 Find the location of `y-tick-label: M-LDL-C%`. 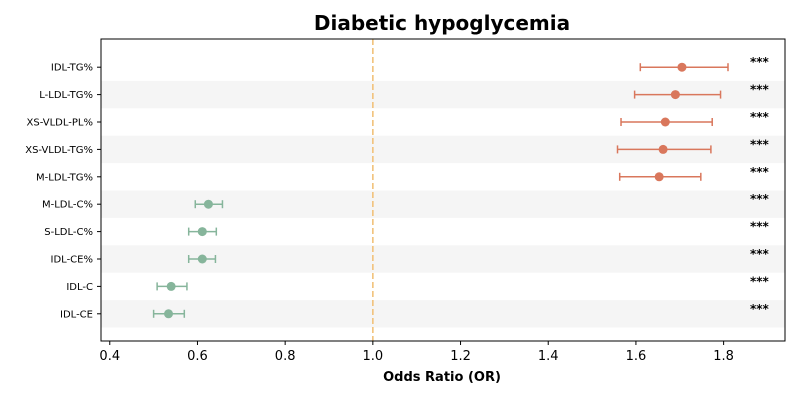

y-tick-label: M-LDL-C% is located at coordinates (67, 205).